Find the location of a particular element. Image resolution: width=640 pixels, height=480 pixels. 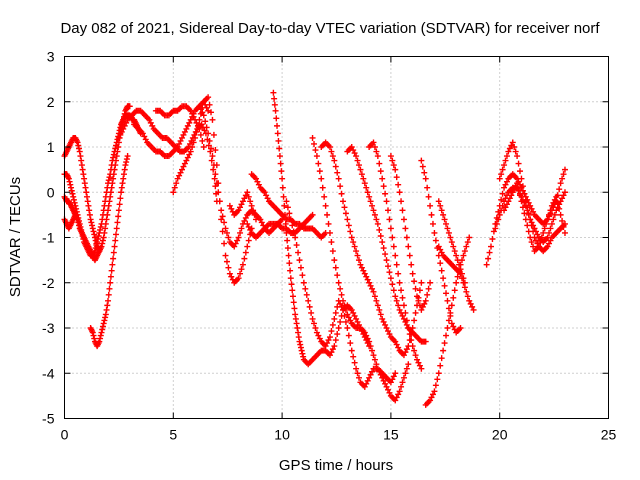

x-tick-label: 5 is located at coordinates (173, 435).